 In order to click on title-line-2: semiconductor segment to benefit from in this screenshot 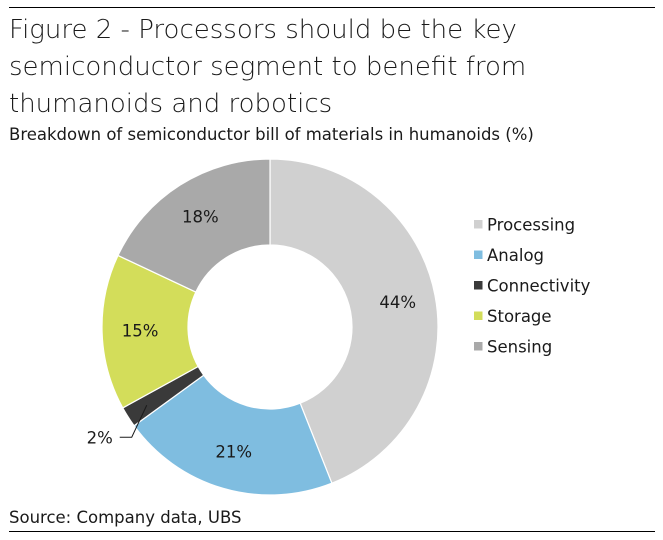, I will do `click(268, 67)`.